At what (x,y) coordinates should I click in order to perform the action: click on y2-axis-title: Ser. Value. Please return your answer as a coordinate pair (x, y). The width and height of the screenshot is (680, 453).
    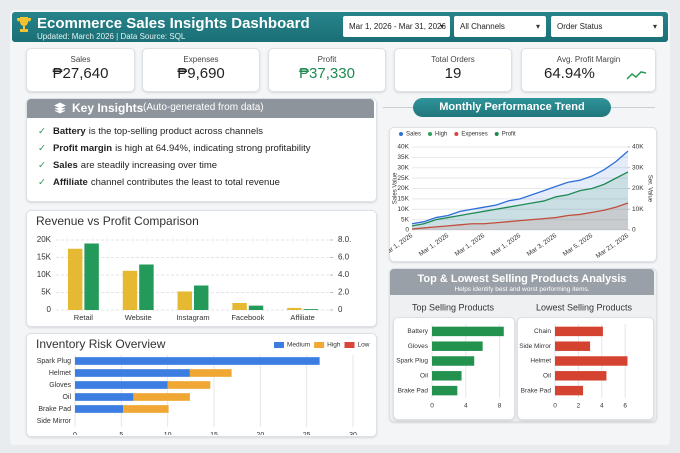
    Looking at the image, I should click on (649, 189).